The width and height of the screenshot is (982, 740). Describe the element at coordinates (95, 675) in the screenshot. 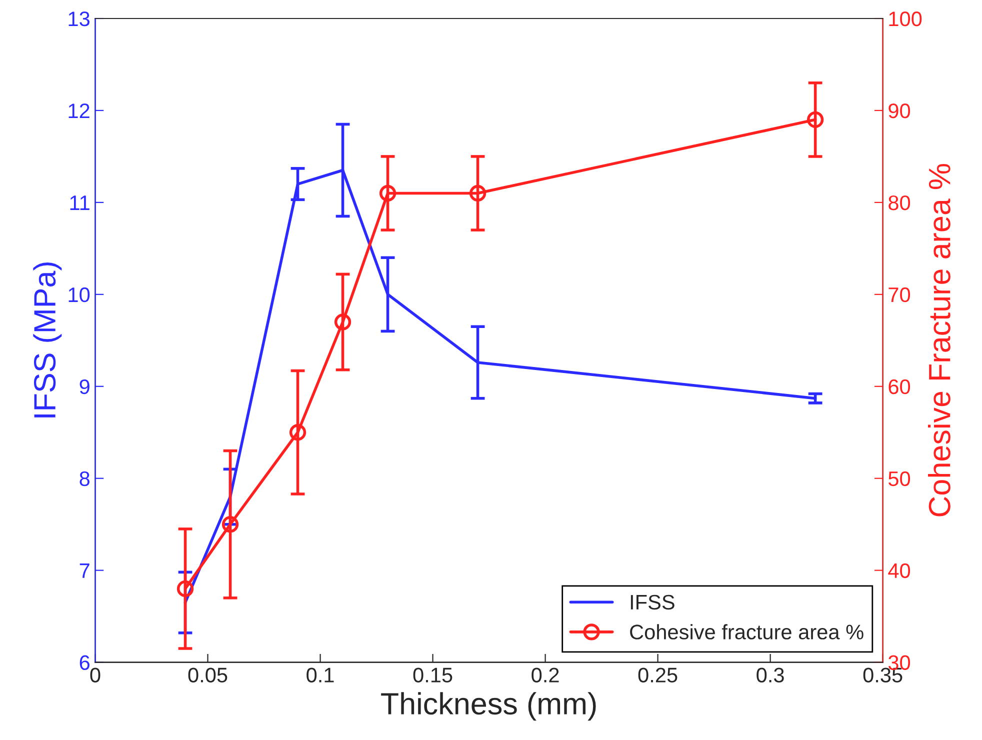

I see `x-tick-label: 0` at that location.